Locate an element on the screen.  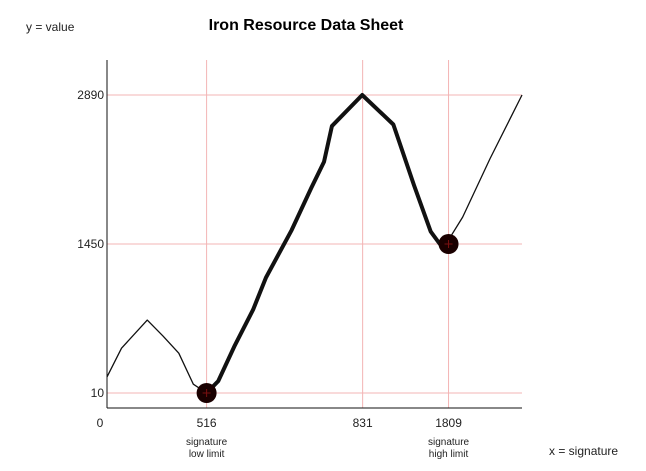
y-axis-label: y = value is located at coordinates (50, 27).